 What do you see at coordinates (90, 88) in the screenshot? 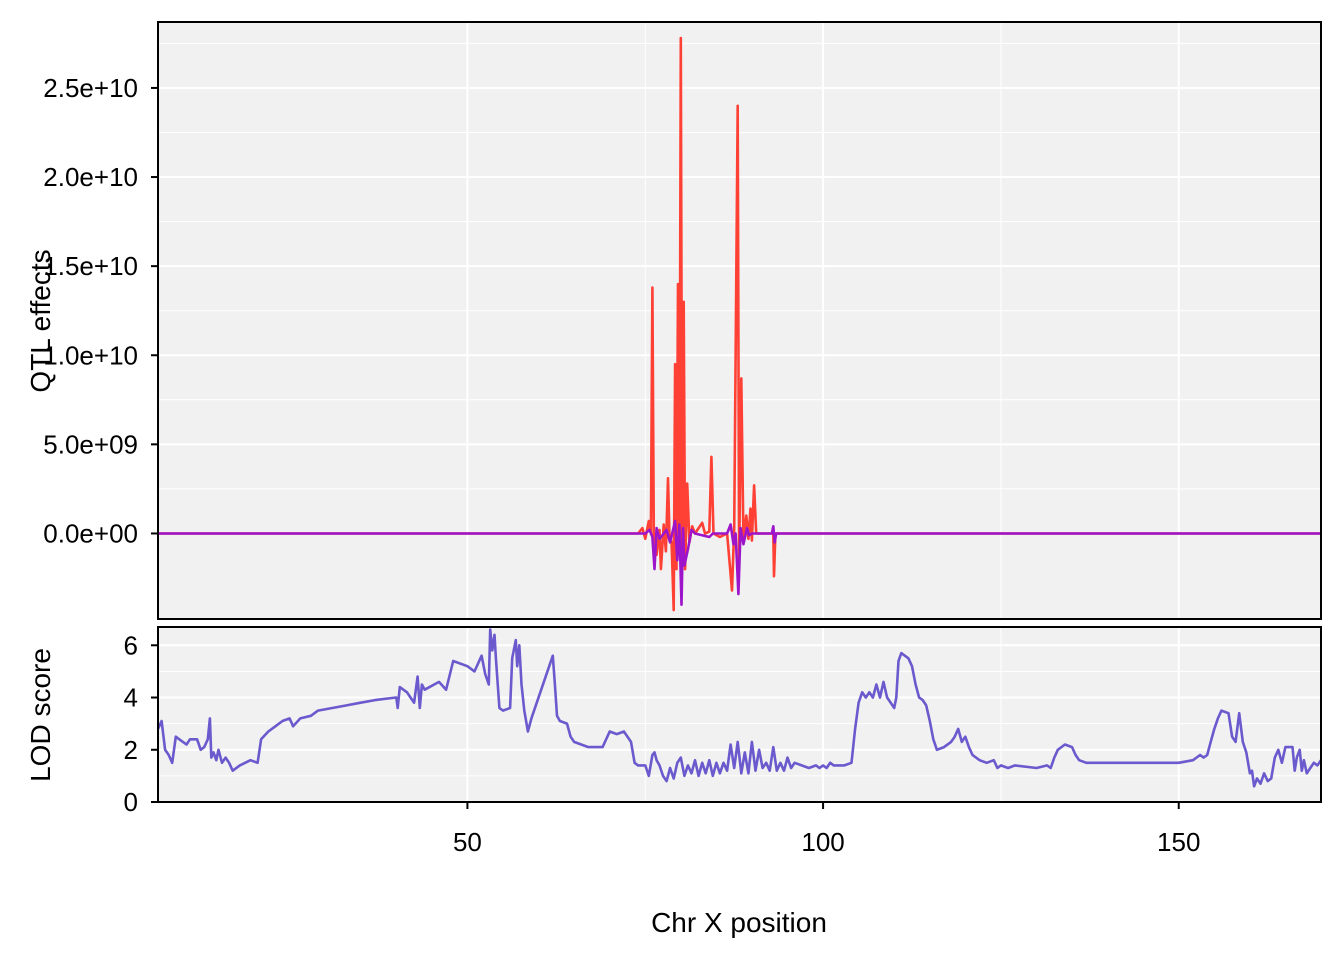
I see `y-tick-label: 2.5e+10` at bounding box center [90, 88].